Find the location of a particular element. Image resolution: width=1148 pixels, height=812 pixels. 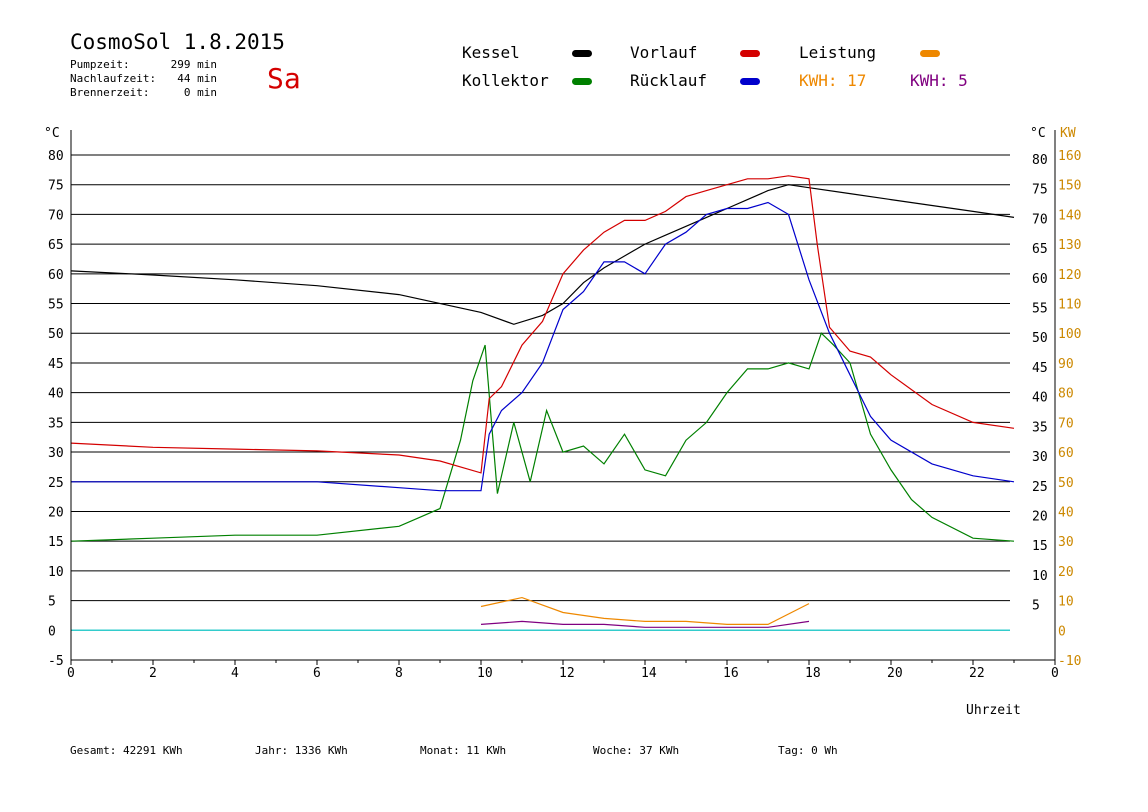

legend-vorlauf-swatch is located at coordinates (750, 53).